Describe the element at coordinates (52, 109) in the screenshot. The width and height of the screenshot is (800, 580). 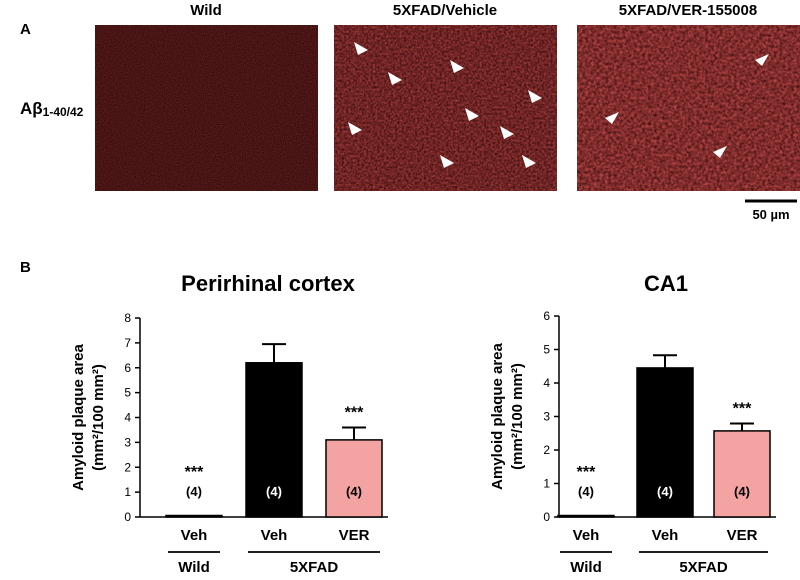
I see `row-label: Aβ1-40/42` at that location.